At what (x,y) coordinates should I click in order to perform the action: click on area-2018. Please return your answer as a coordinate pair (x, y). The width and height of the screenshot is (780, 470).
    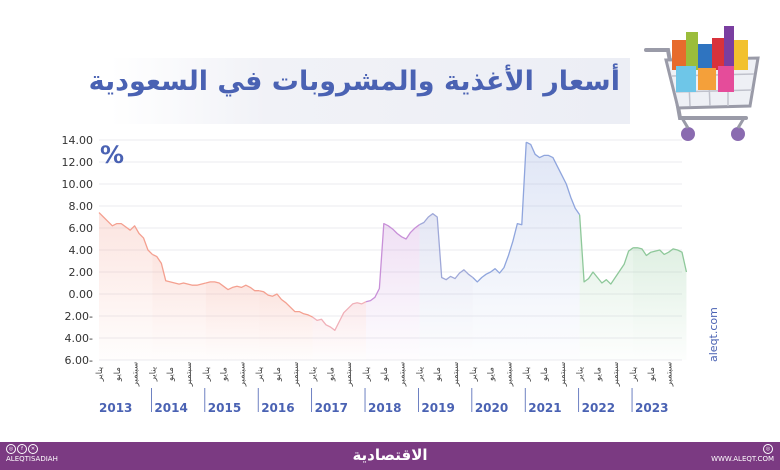
    Looking at the image, I should click on (393, 291).